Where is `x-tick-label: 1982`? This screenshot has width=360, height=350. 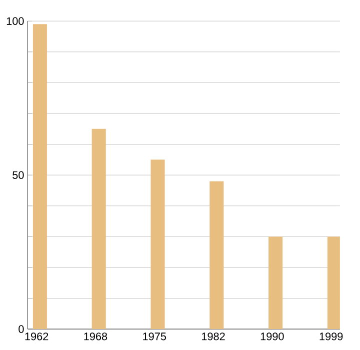
x-tick-label: 1982 is located at coordinates (213, 336).